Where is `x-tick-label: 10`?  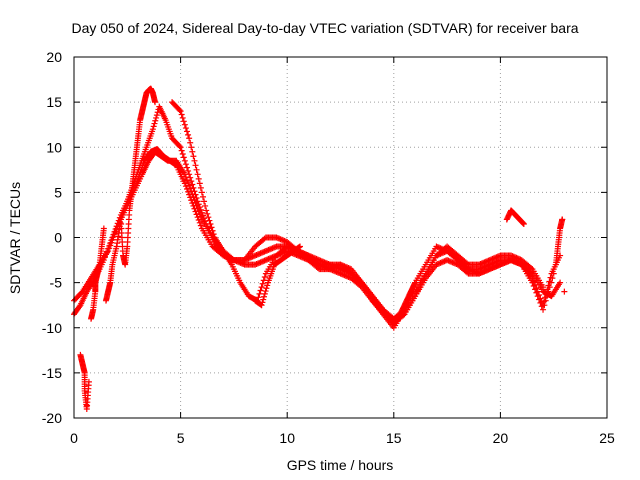 x-tick-label: 10 is located at coordinates (287, 438).